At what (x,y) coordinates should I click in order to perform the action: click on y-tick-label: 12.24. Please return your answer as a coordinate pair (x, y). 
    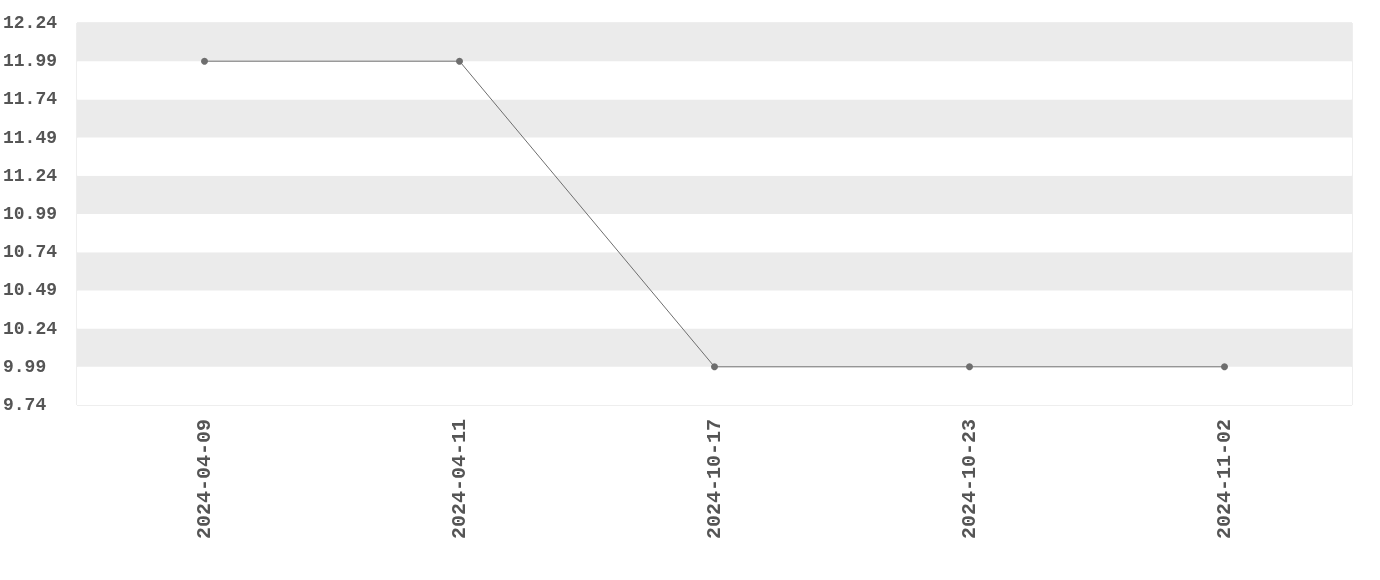
    Looking at the image, I should click on (30, 23).